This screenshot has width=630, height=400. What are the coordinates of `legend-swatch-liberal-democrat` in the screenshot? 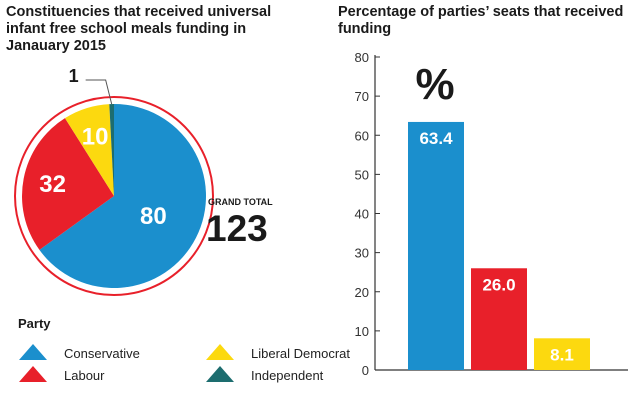 It's located at (220, 353).